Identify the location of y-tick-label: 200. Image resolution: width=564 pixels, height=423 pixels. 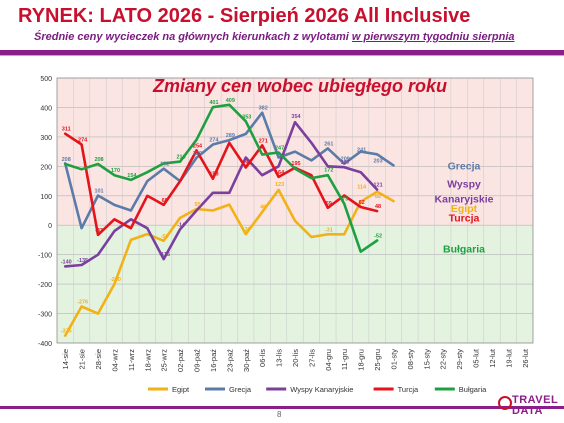
(46, 167).